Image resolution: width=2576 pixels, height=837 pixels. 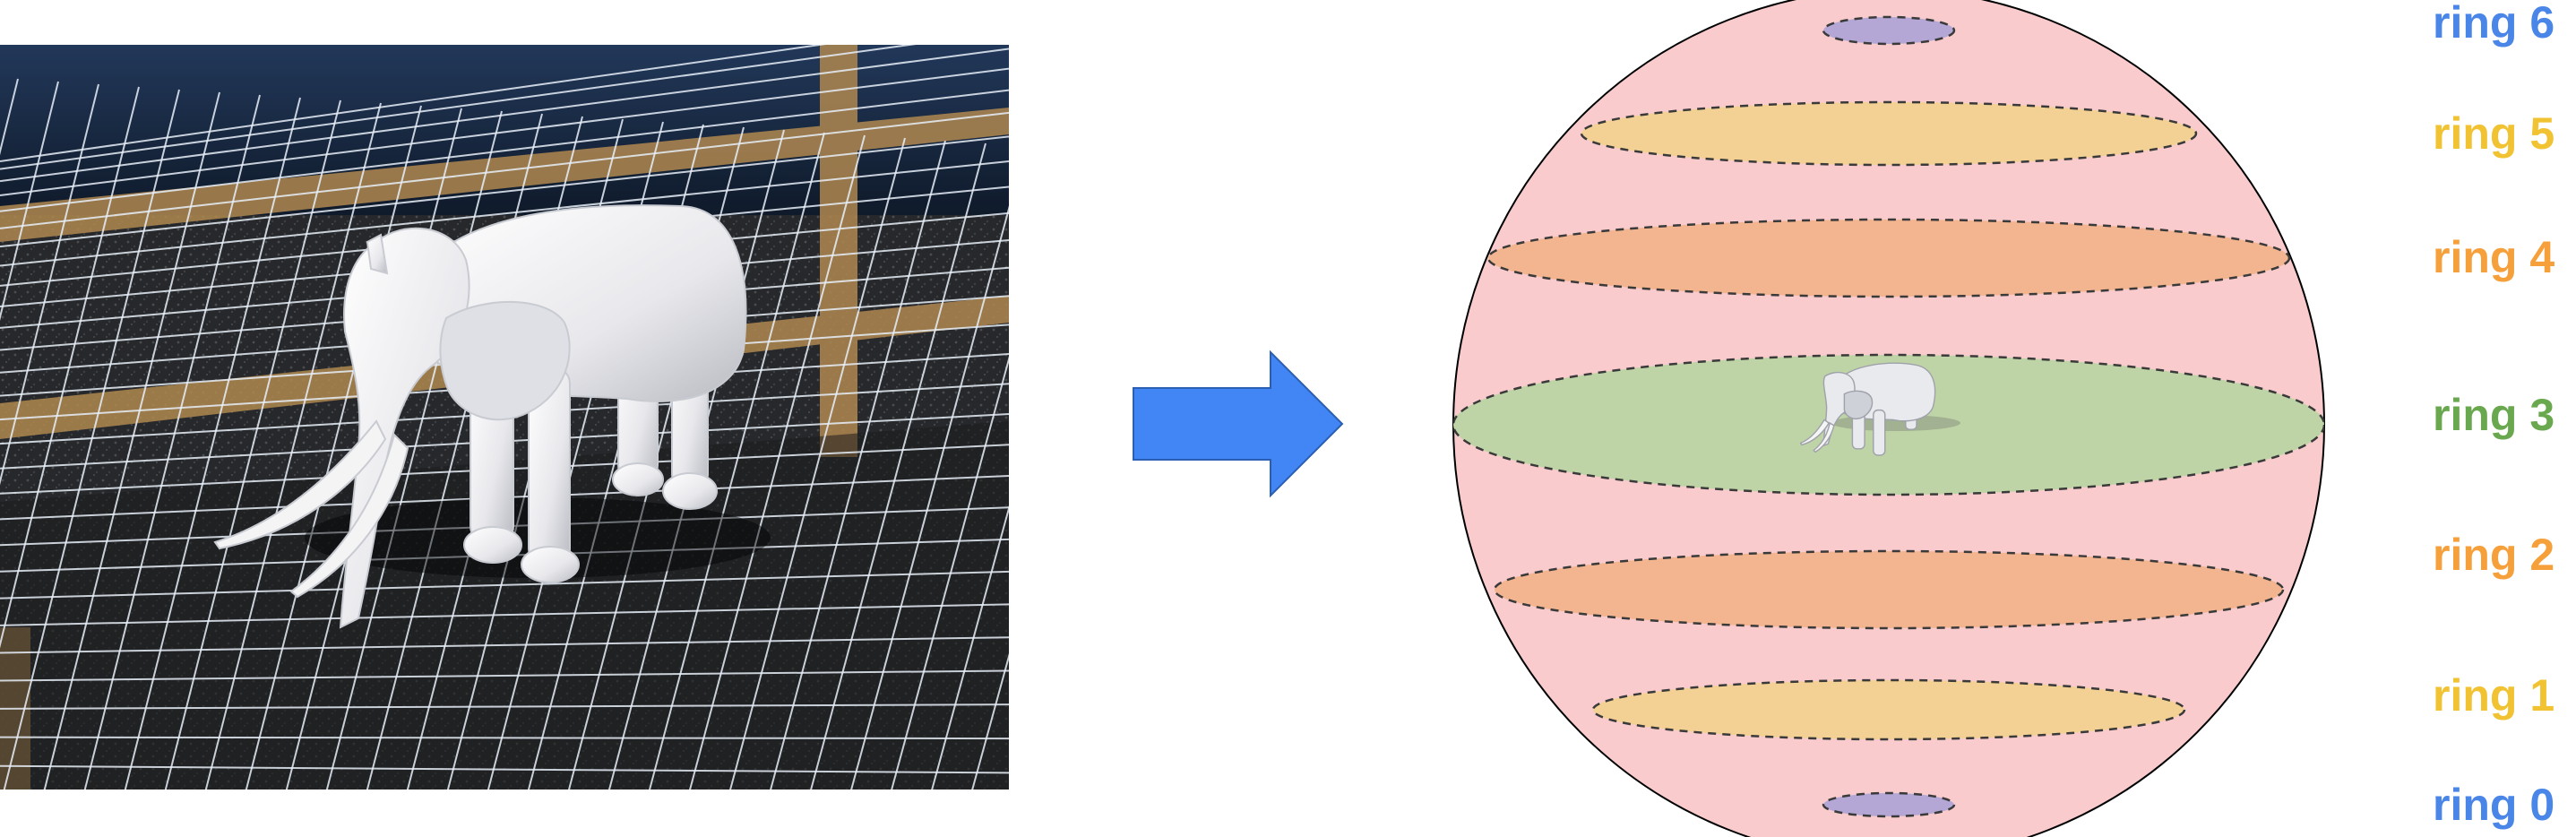 What do you see at coordinates (2493, 257) in the screenshot?
I see `ring-label: ring 4` at bounding box center [2493, 257].